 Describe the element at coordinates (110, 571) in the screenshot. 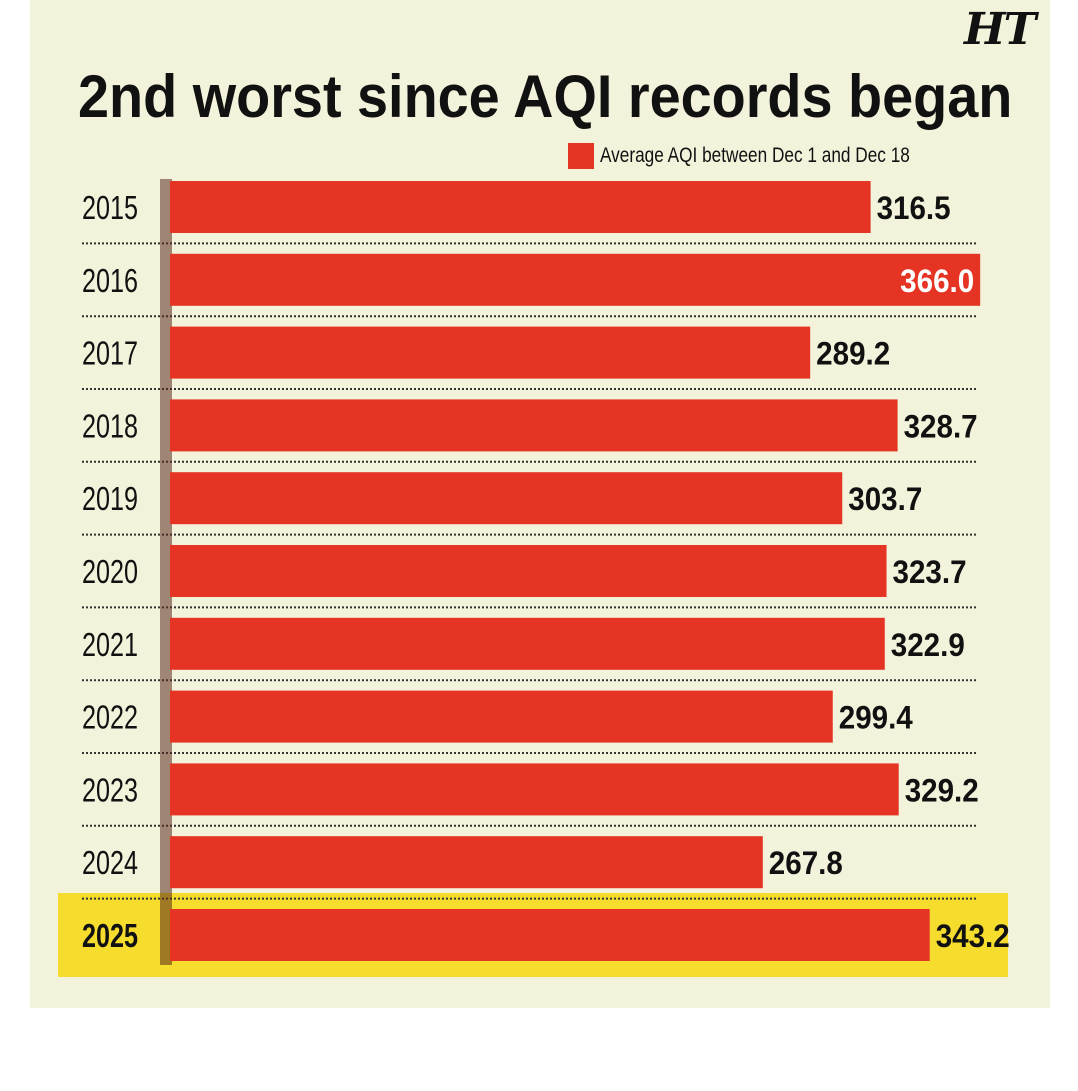

I see `year-tick-label: 2020` at that location.